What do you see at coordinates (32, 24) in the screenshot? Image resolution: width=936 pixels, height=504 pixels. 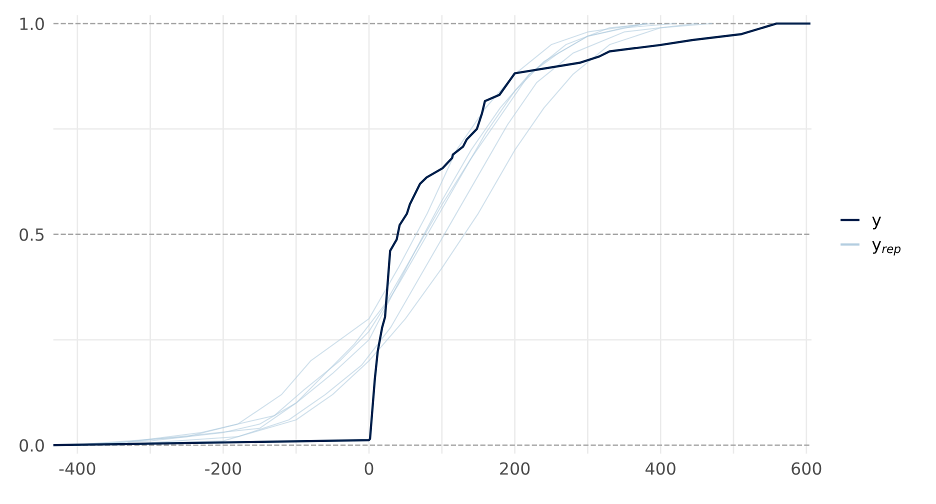 I see `y-tick-label: 1.0` at bounding box center [32, 24].